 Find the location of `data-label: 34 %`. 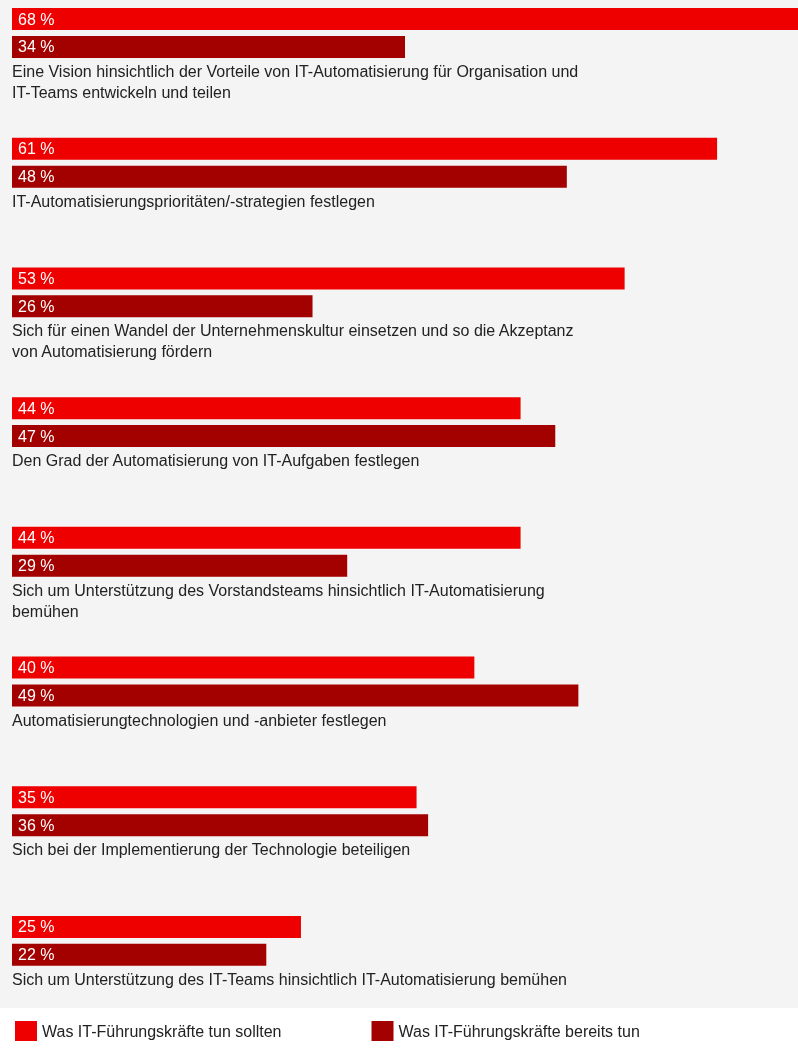

data-label: 34 % is located at coordinates (36, 47).